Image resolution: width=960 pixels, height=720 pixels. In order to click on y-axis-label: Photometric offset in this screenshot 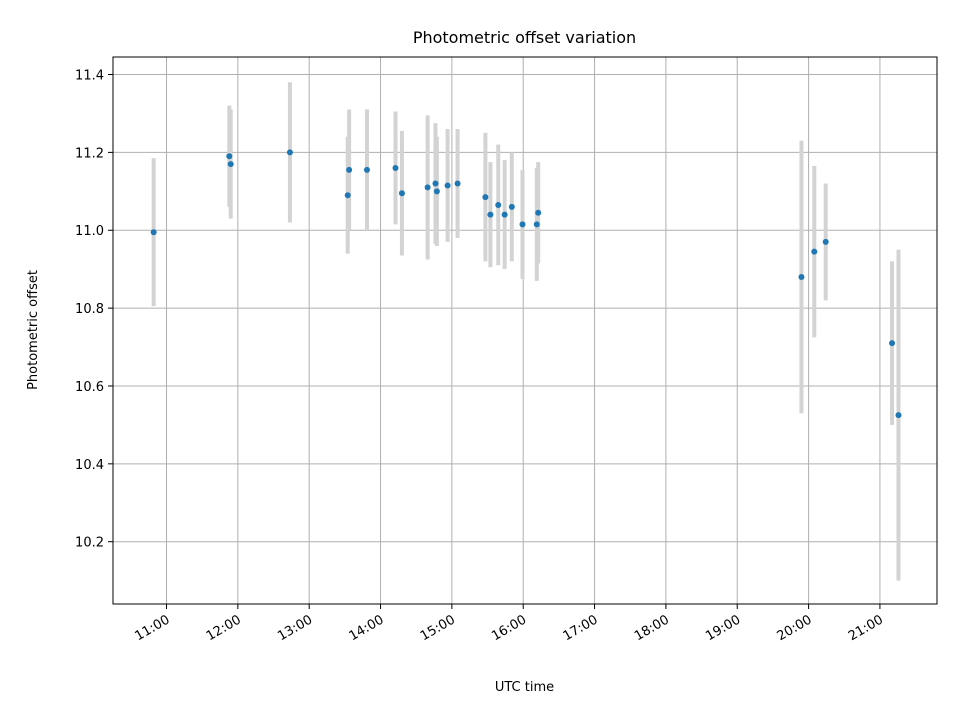, I will do `click(33, 330)`.